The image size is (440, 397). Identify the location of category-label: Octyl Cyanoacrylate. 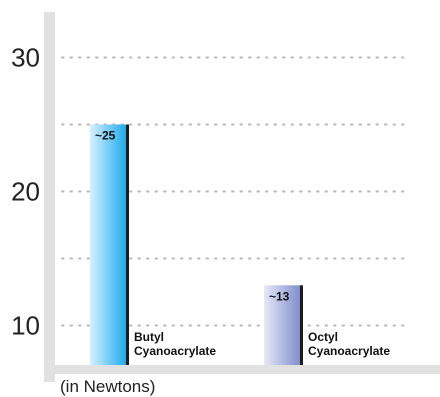
(349, 344).